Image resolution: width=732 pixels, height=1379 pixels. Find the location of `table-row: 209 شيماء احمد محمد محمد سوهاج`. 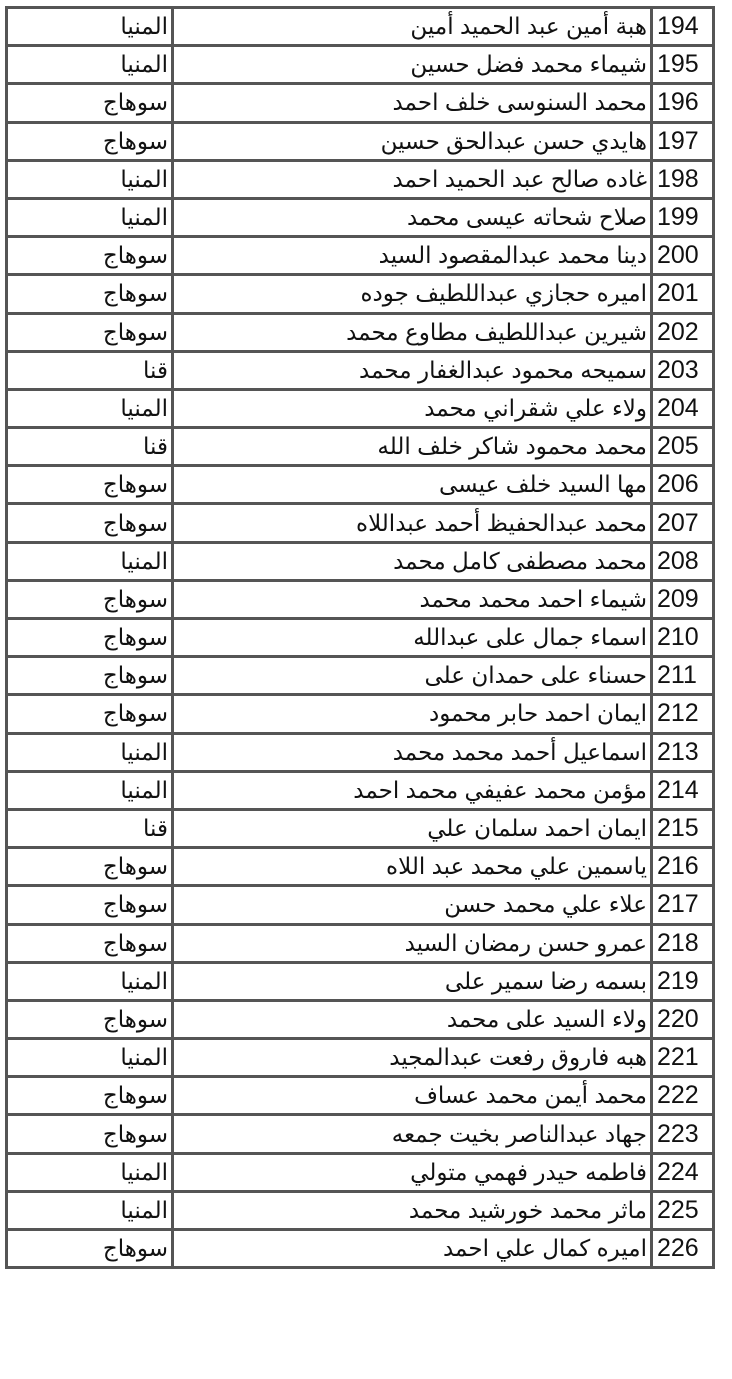

table-row: 209 شيماء احمد محمد محمد سوهاج is located at coordinates (360, 599).